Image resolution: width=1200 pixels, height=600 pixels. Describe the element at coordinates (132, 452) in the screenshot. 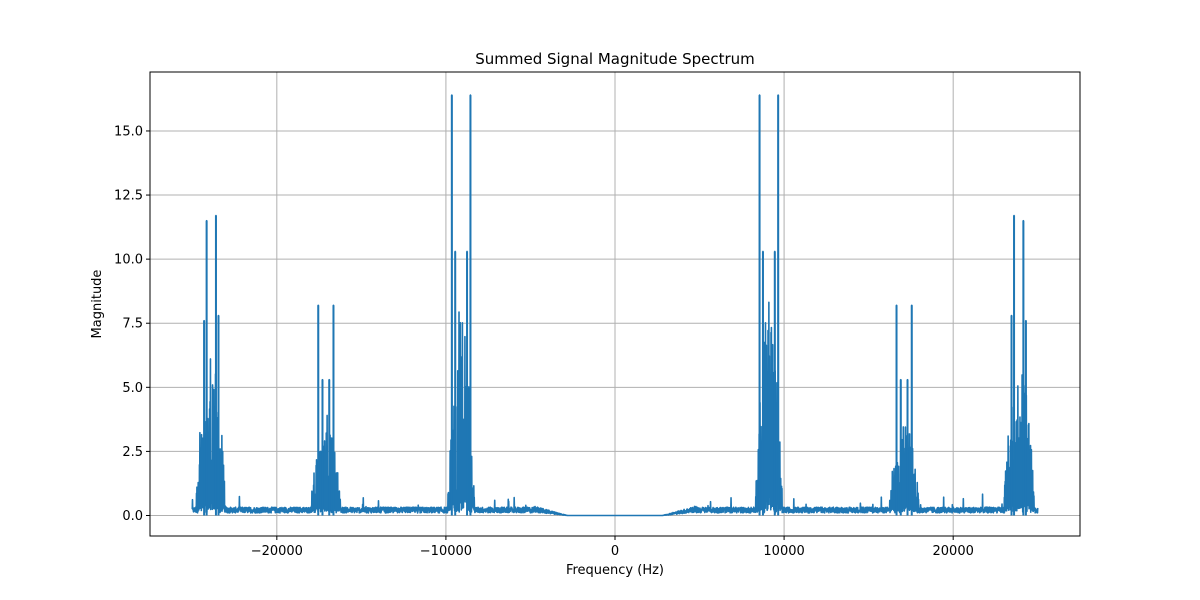

I see `y-tick-label: 2.5` at that location.